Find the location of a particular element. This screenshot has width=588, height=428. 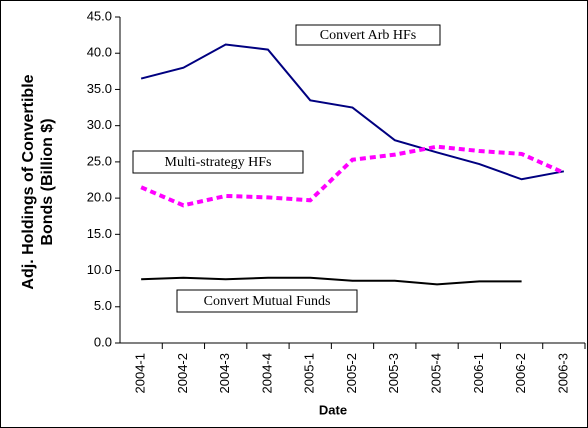

y-tick-label: 20.0 is located at coordinates (99, 197).